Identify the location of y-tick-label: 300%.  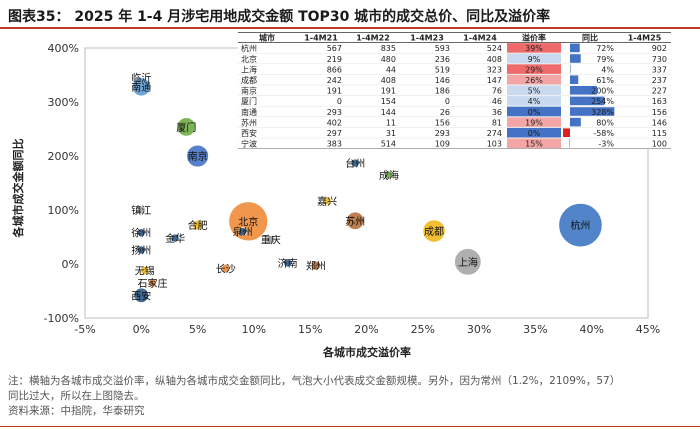
(63, 102).